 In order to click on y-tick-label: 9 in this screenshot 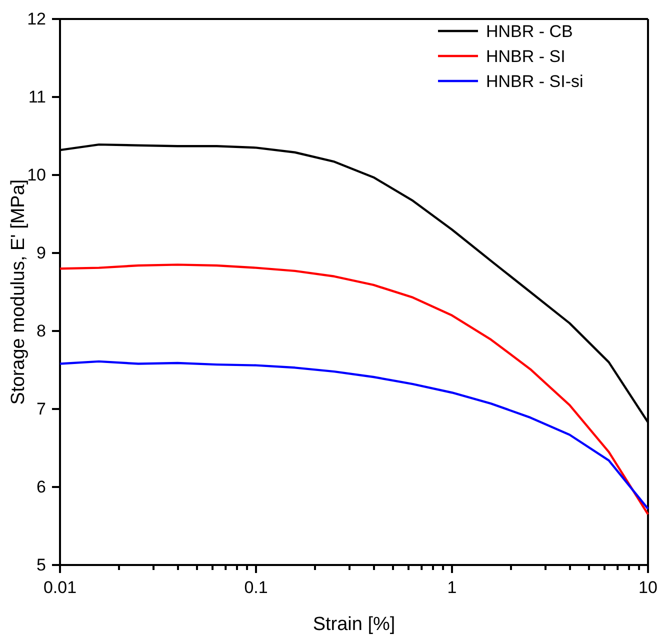, I will do `click(41, 252)`.